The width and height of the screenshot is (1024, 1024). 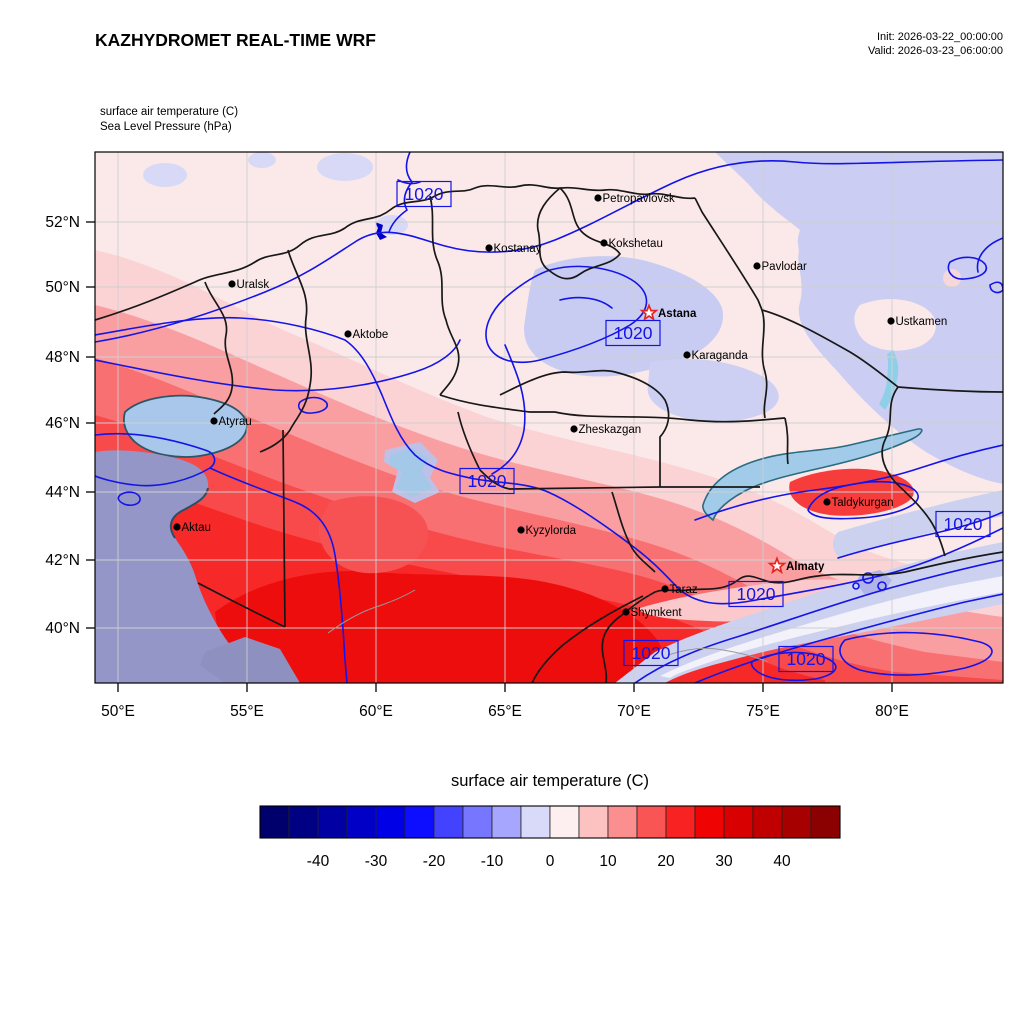 I want to click on legend-tick-label: -20, so click(x=434, y=861).